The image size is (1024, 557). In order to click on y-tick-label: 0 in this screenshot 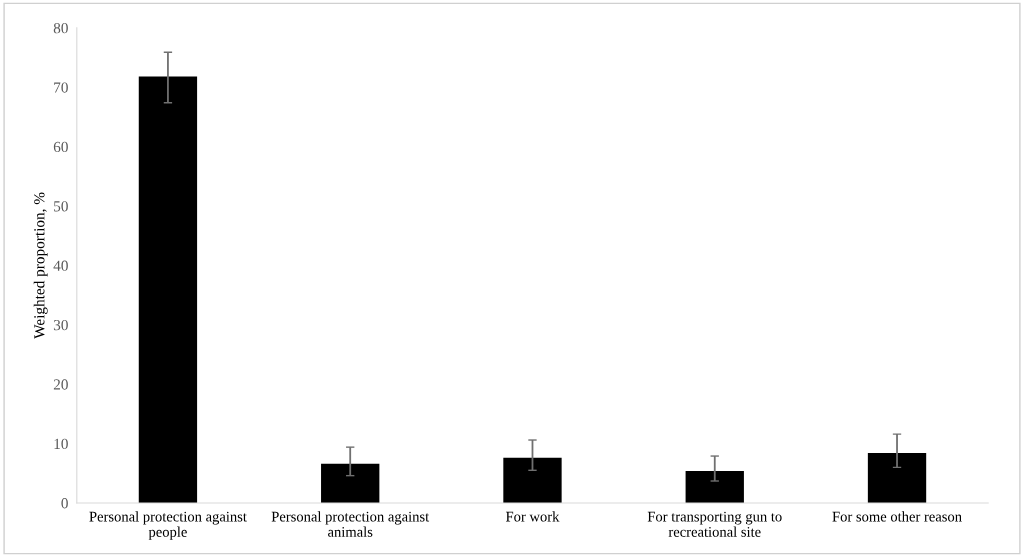, I will do `click(64, 503)`.